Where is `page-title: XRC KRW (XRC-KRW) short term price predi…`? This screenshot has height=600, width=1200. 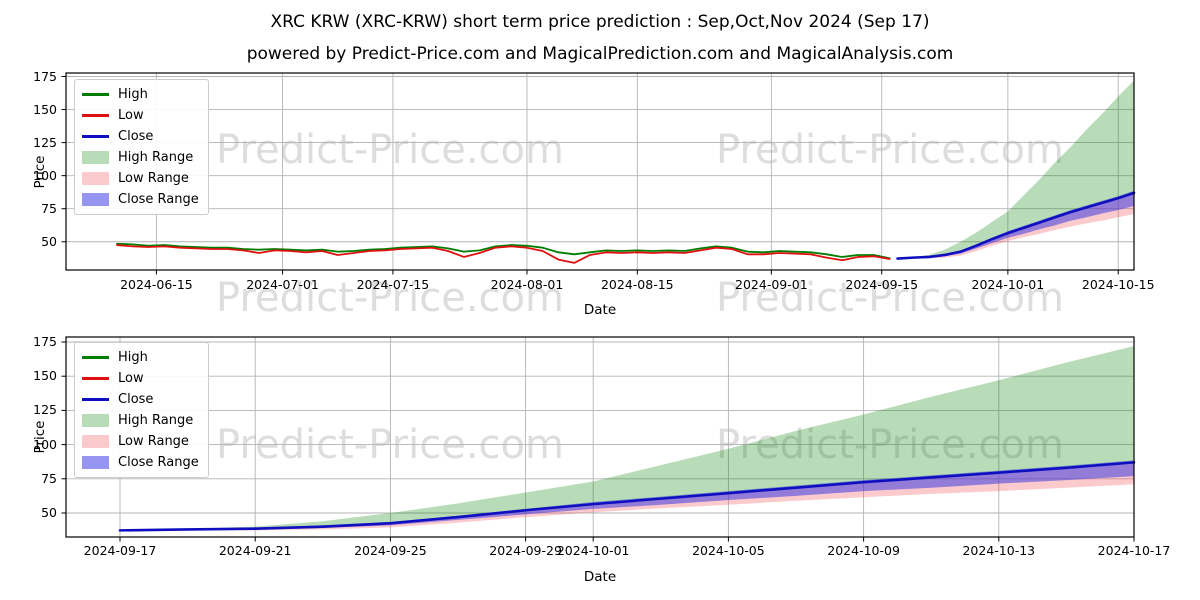
page-title: XRC KRW (XRC-KRW) short term price predi… is located at coordinates (600, 22).